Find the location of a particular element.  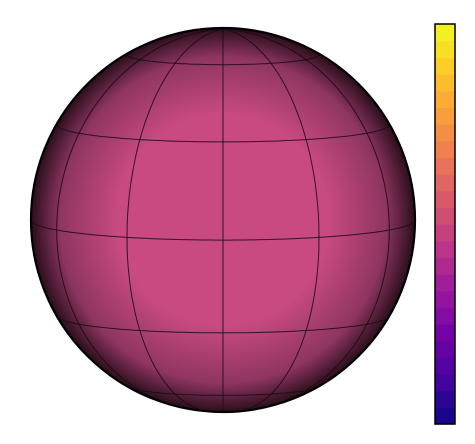

colorbar-frame is located at coordinates (445, 224).